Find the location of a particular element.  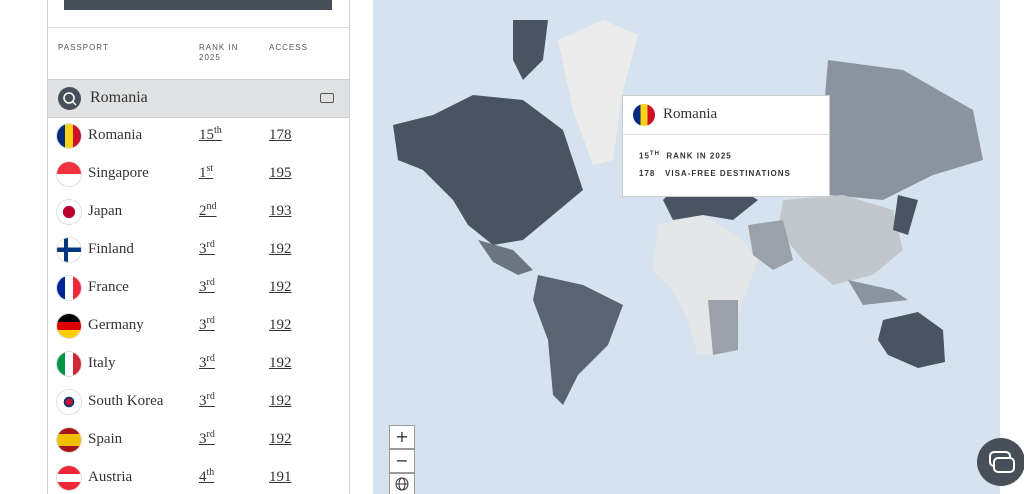

country-name: France is located at coordinates (108, 287).